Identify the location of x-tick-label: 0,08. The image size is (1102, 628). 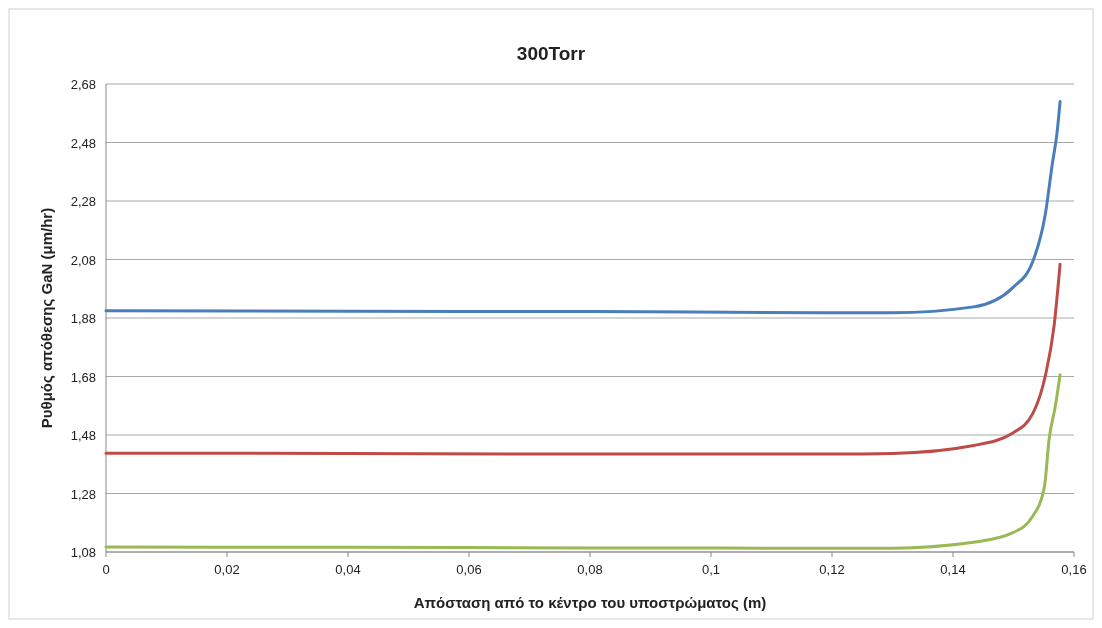
(590, 569).